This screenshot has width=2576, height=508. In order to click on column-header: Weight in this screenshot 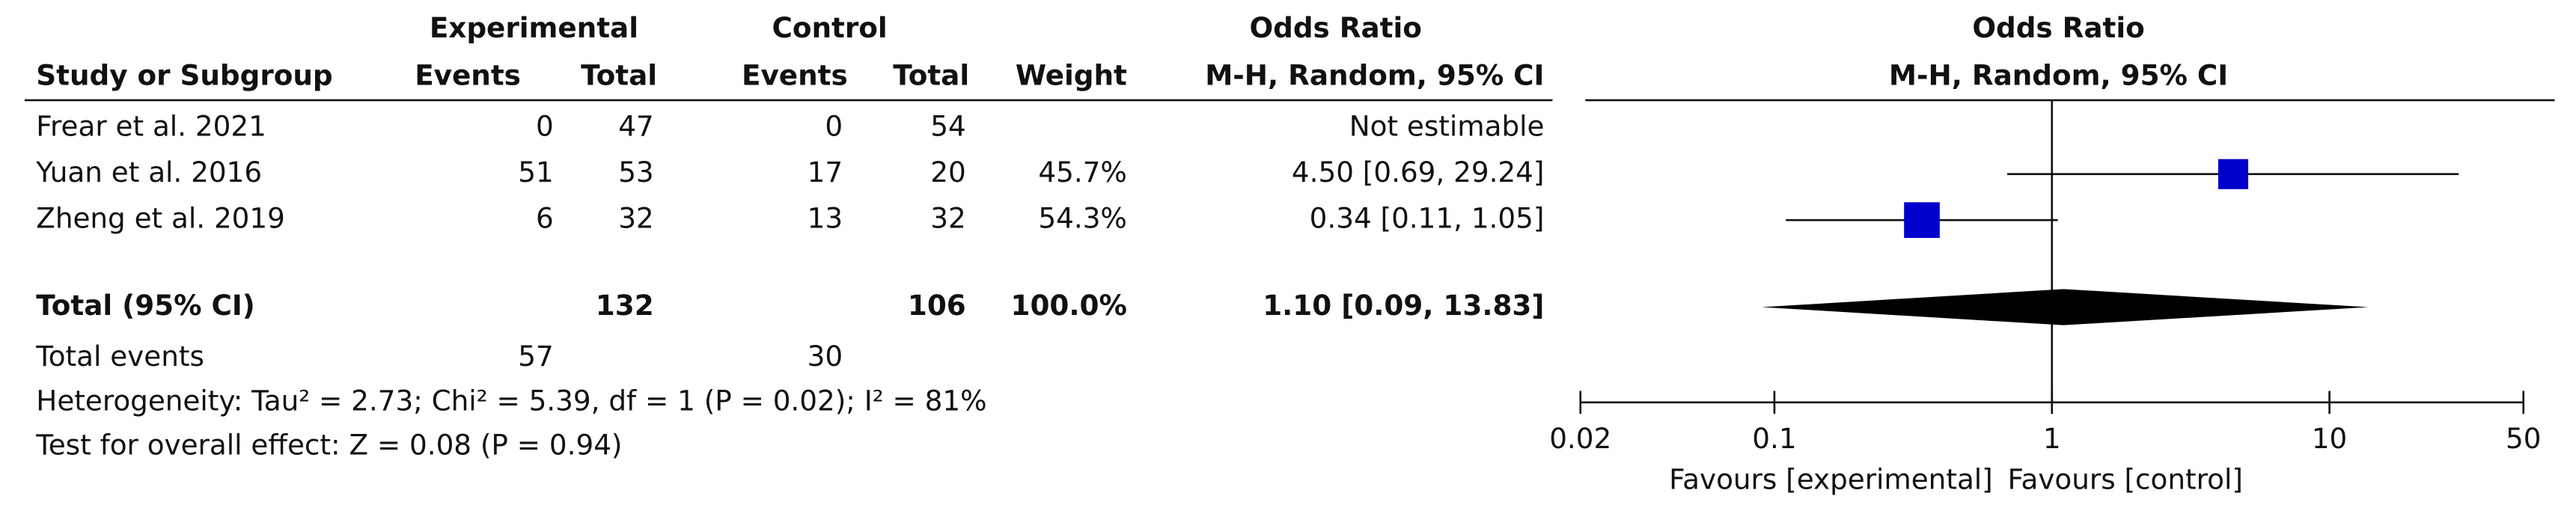, I will do `click(1071, 75)`.